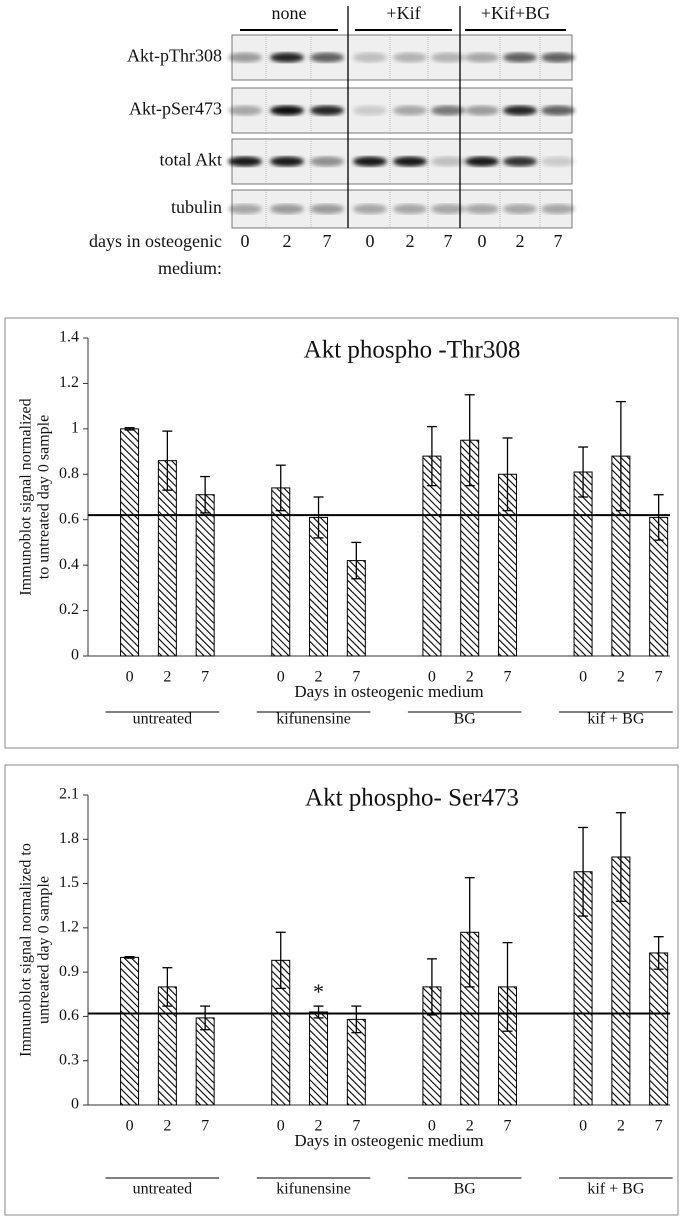 Image resolution: width=683 pixels, height=1219 pixels. Describe the element at coordinates (190, 268) in the screenshot. I see `days-label: medium:` at that location.